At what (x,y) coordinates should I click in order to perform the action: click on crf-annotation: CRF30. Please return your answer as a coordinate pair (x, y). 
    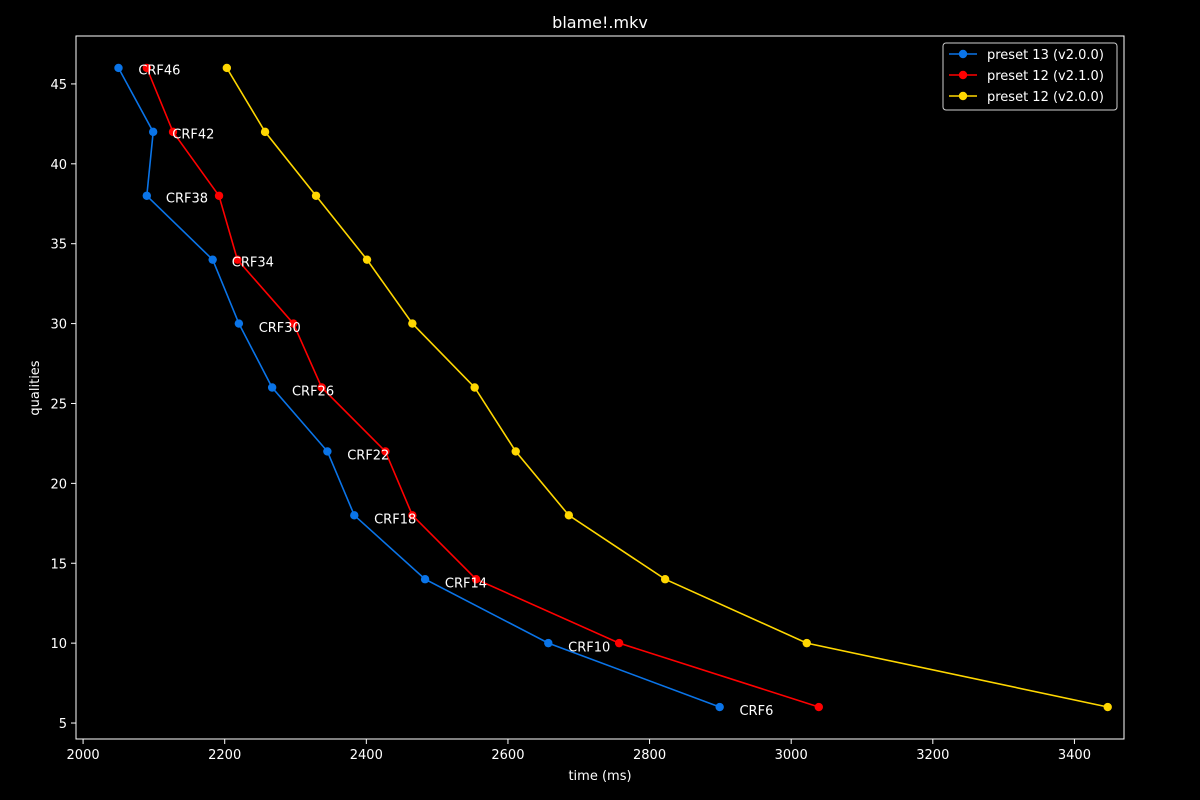
    Looking at the image, I should click on (280, 328).